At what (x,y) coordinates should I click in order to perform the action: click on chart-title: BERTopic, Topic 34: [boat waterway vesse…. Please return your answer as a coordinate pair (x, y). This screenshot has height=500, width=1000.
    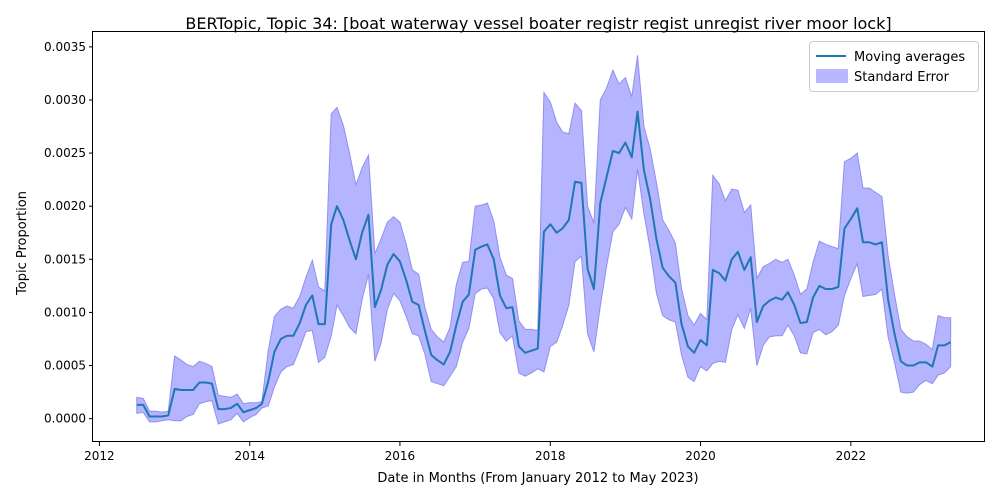
    Looking at the image, I should click on (538, 23).